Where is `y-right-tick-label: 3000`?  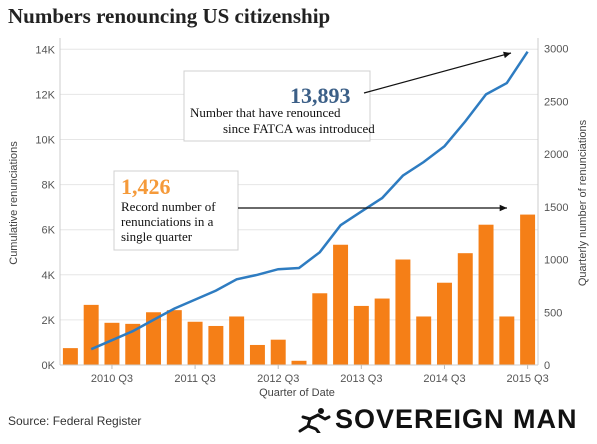 y-right-tick-label: 3000 is located at coordinates (556, 50).